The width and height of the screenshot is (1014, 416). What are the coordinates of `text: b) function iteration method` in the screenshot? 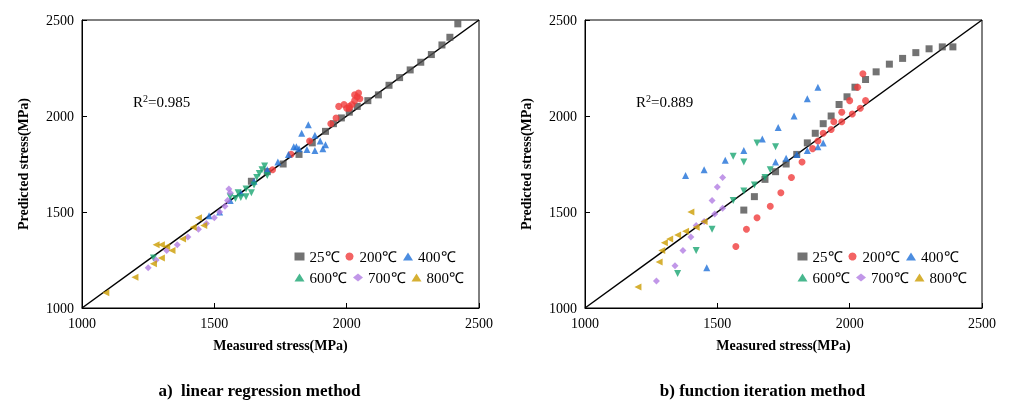 It's located at (762, 390).